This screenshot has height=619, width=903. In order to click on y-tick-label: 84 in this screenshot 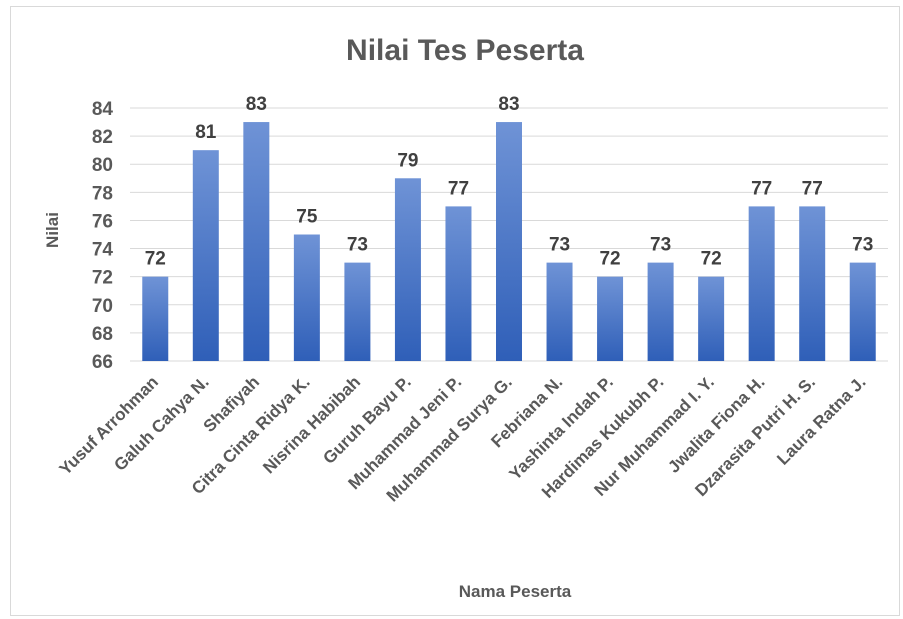, I will do `click(103, 109)`.